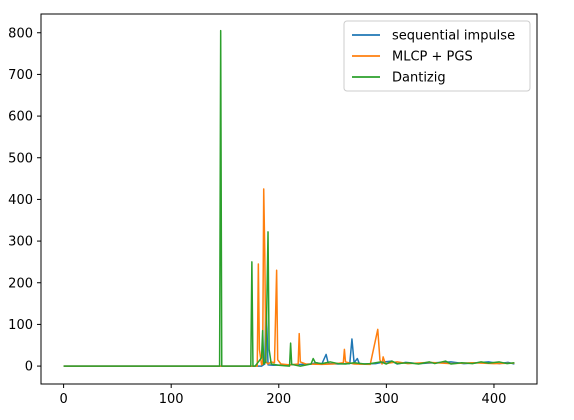 The width and height of the screenshot is (574, 420). I want to click on y-tick-label: 0, so click(29, 367).